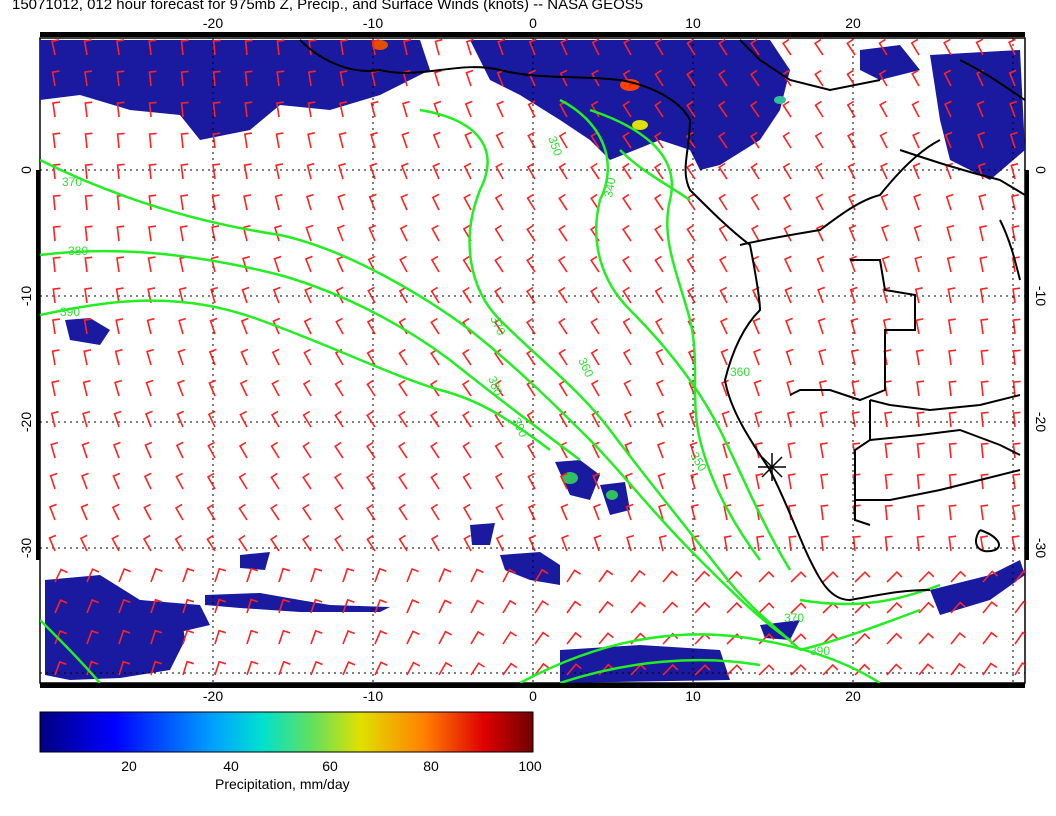  What do you see at coordinates (820, 651) in the screenshot?
I see `contour-label: 390` at bounding box center [820, 651].